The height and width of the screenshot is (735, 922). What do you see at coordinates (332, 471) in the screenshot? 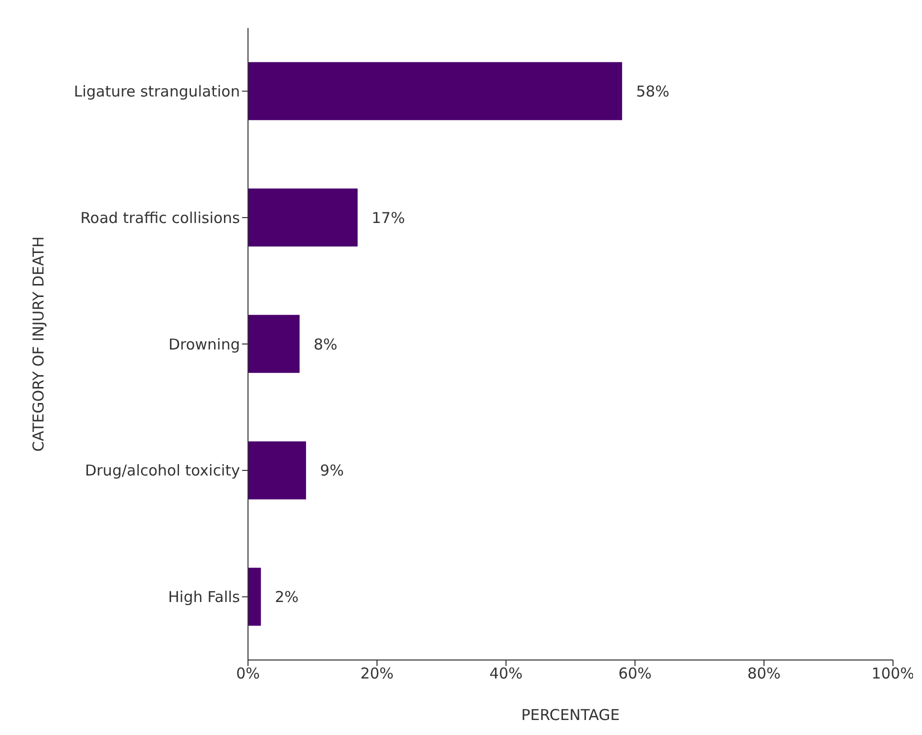
I see `data-label: 9%` at bounding box center [332, 471].